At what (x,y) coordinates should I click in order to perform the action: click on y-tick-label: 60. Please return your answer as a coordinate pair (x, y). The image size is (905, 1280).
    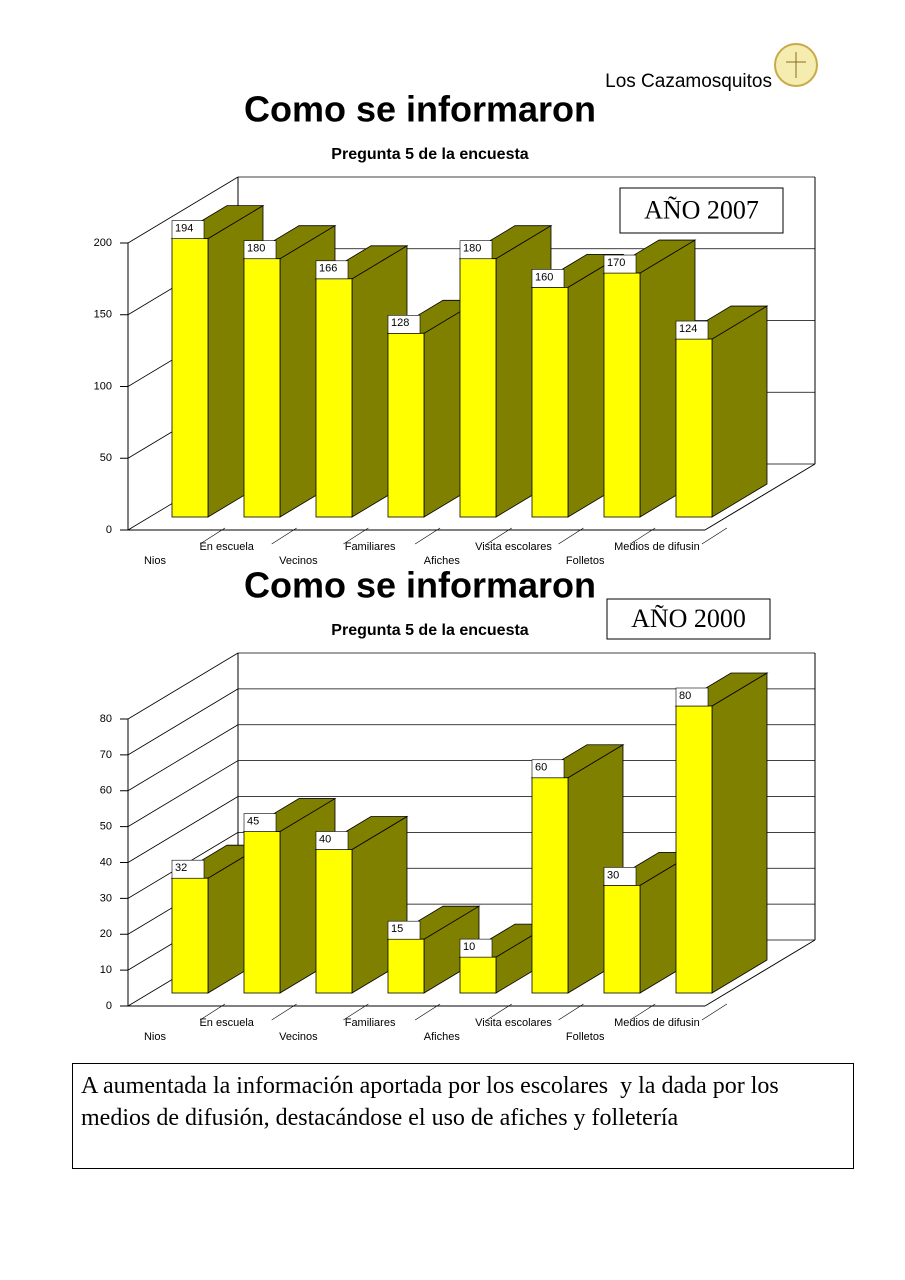
    Looking at the image, I should click on (106, 791).